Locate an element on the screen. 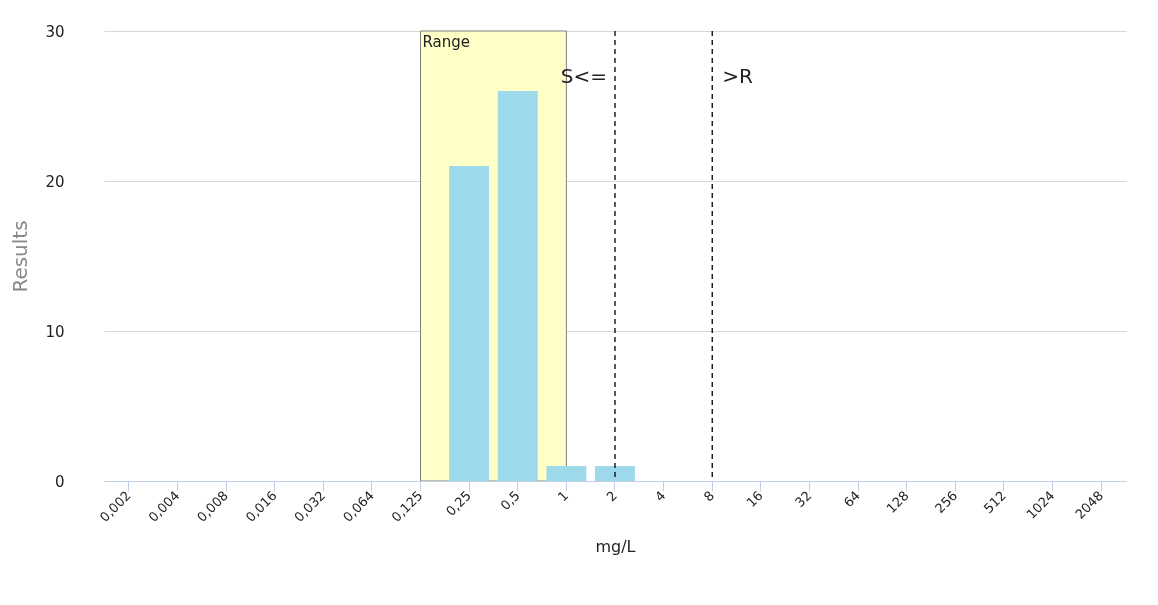 The image size is (1158, 605). x-tick-label: 2 is located at coordinates (611, 496).